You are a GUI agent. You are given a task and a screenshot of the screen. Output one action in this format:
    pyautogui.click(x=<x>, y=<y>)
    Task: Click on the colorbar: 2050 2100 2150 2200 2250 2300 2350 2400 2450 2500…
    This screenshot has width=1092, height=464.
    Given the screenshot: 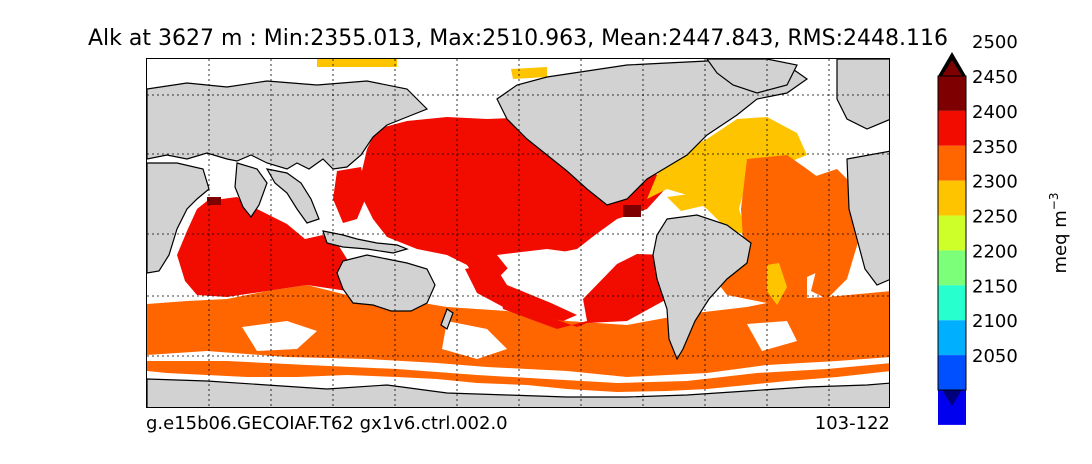 What is the action you would take?
    pyautogui.click(x=995, y=228)
    